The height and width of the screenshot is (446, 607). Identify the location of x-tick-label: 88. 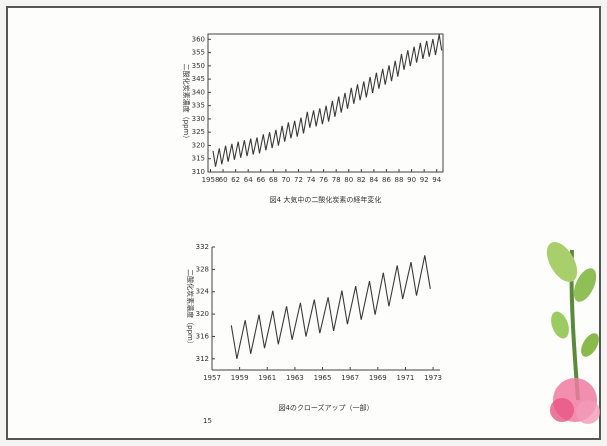
(399, 180).